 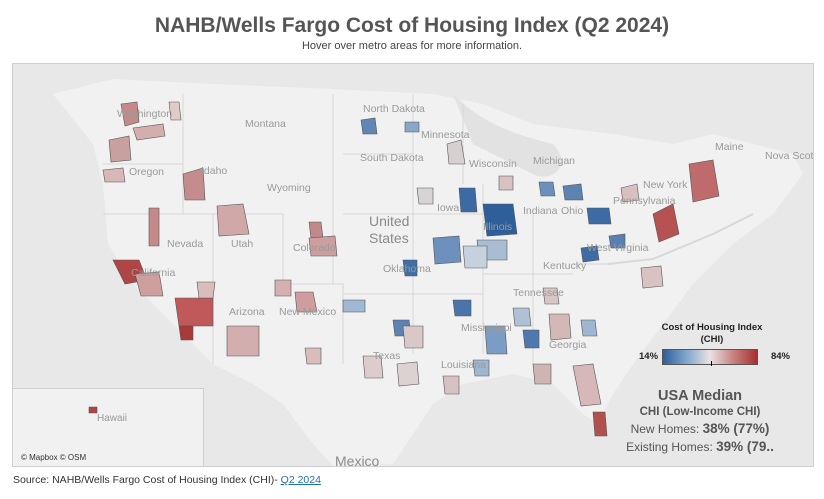 I want to click on metro-salt-lake, so click(x=233, y=220).